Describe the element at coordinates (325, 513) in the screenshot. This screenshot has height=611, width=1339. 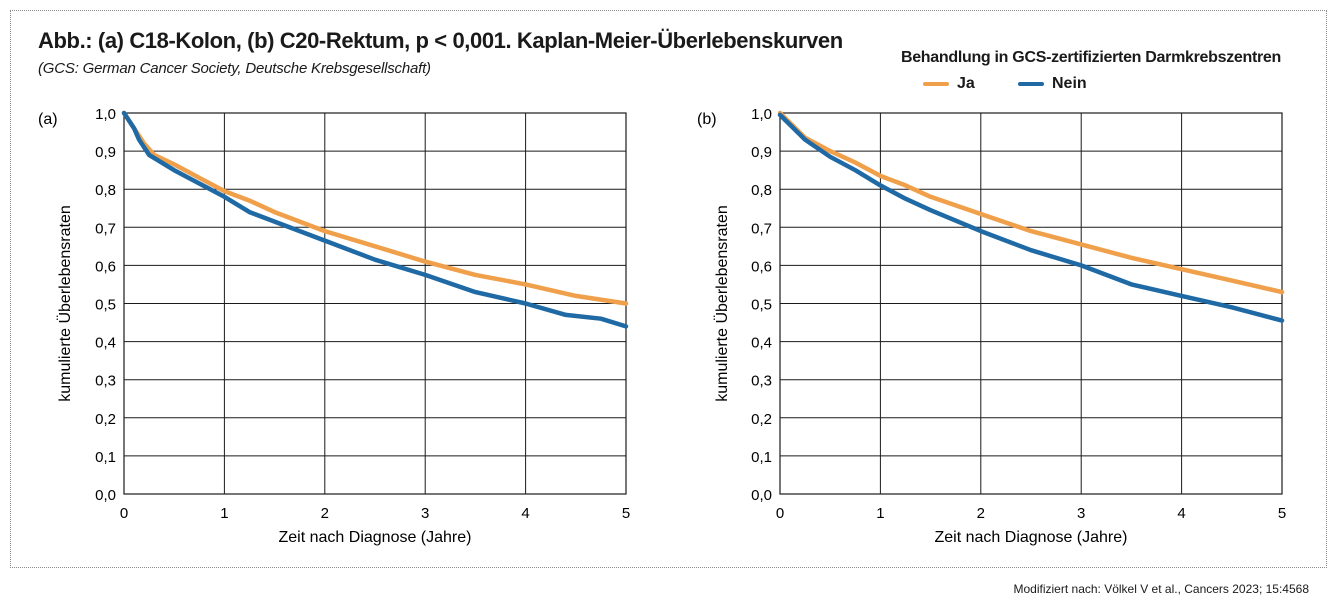
I see `x-tick-label-a: 2` at that location.